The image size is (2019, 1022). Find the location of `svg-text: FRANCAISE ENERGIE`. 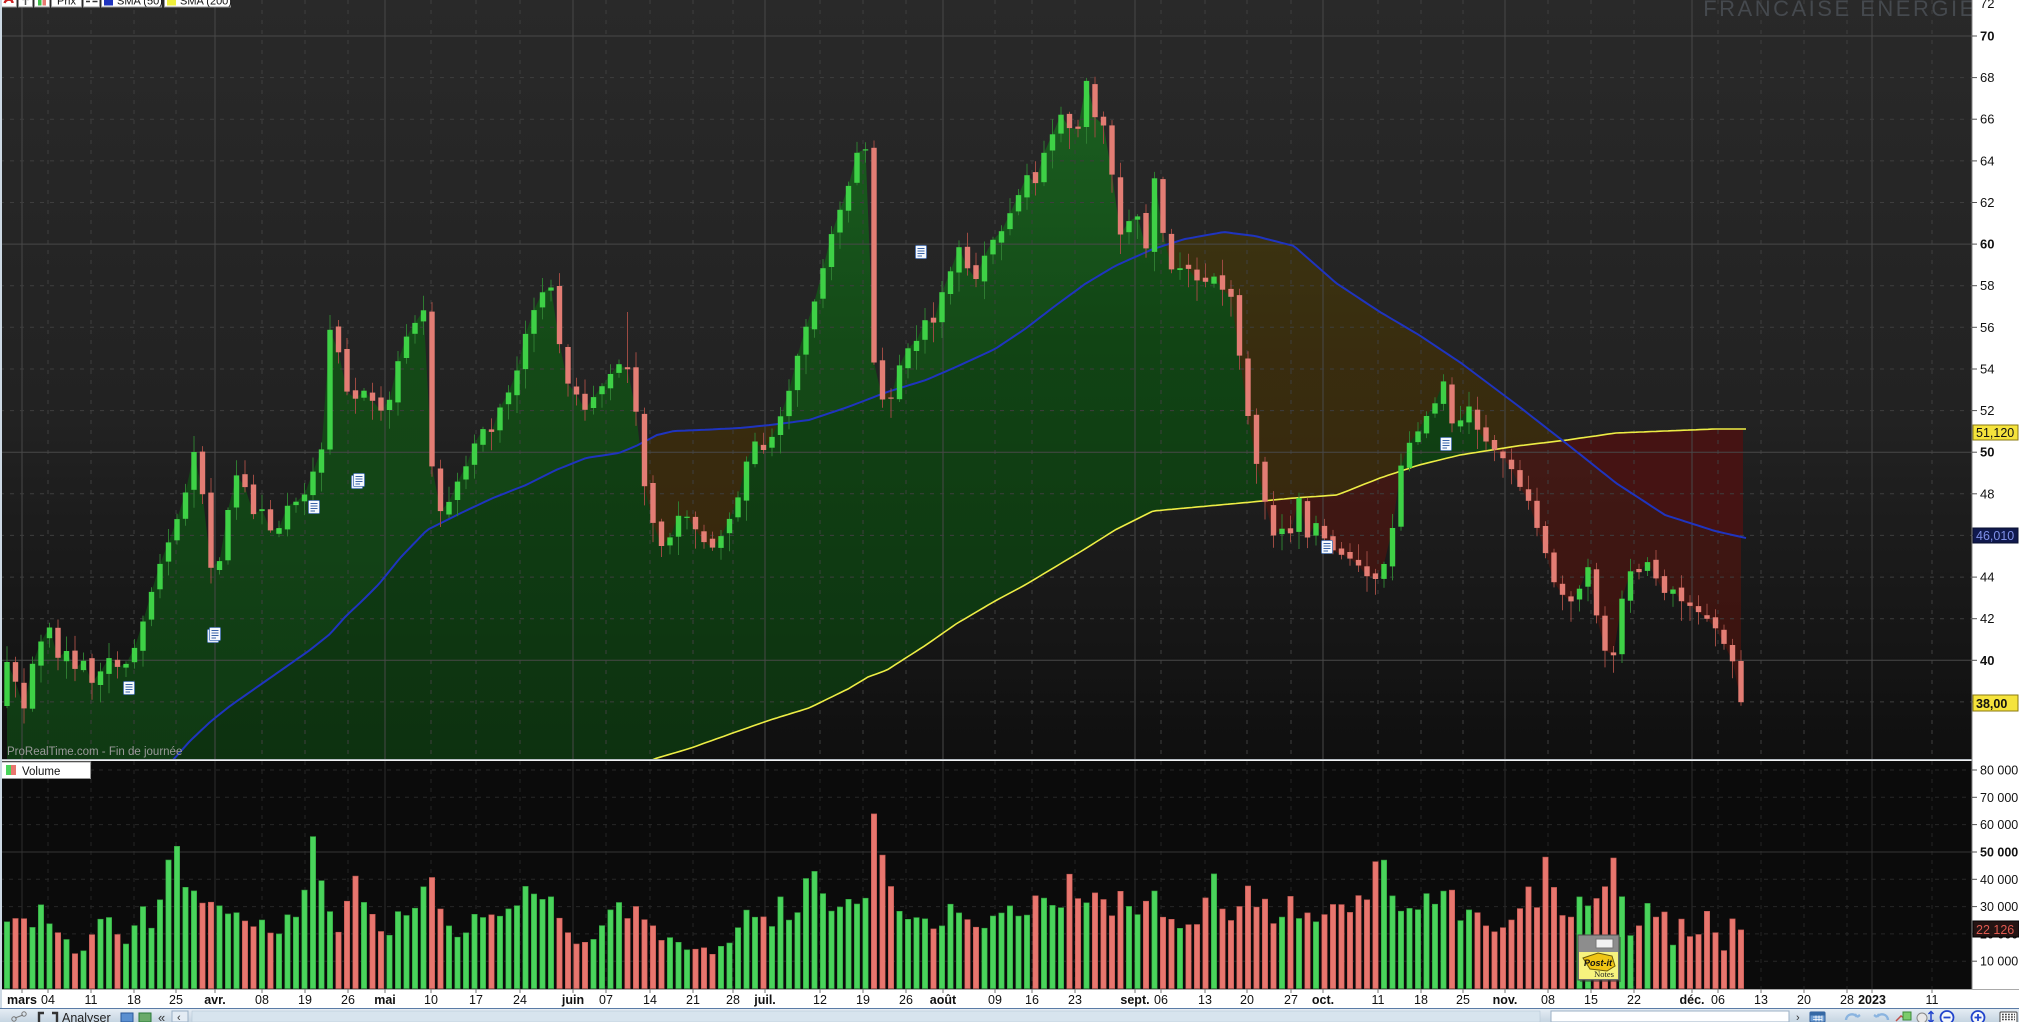

svg-text: FRANCAISE ENERGIE is located at coordinates (1840, 10).